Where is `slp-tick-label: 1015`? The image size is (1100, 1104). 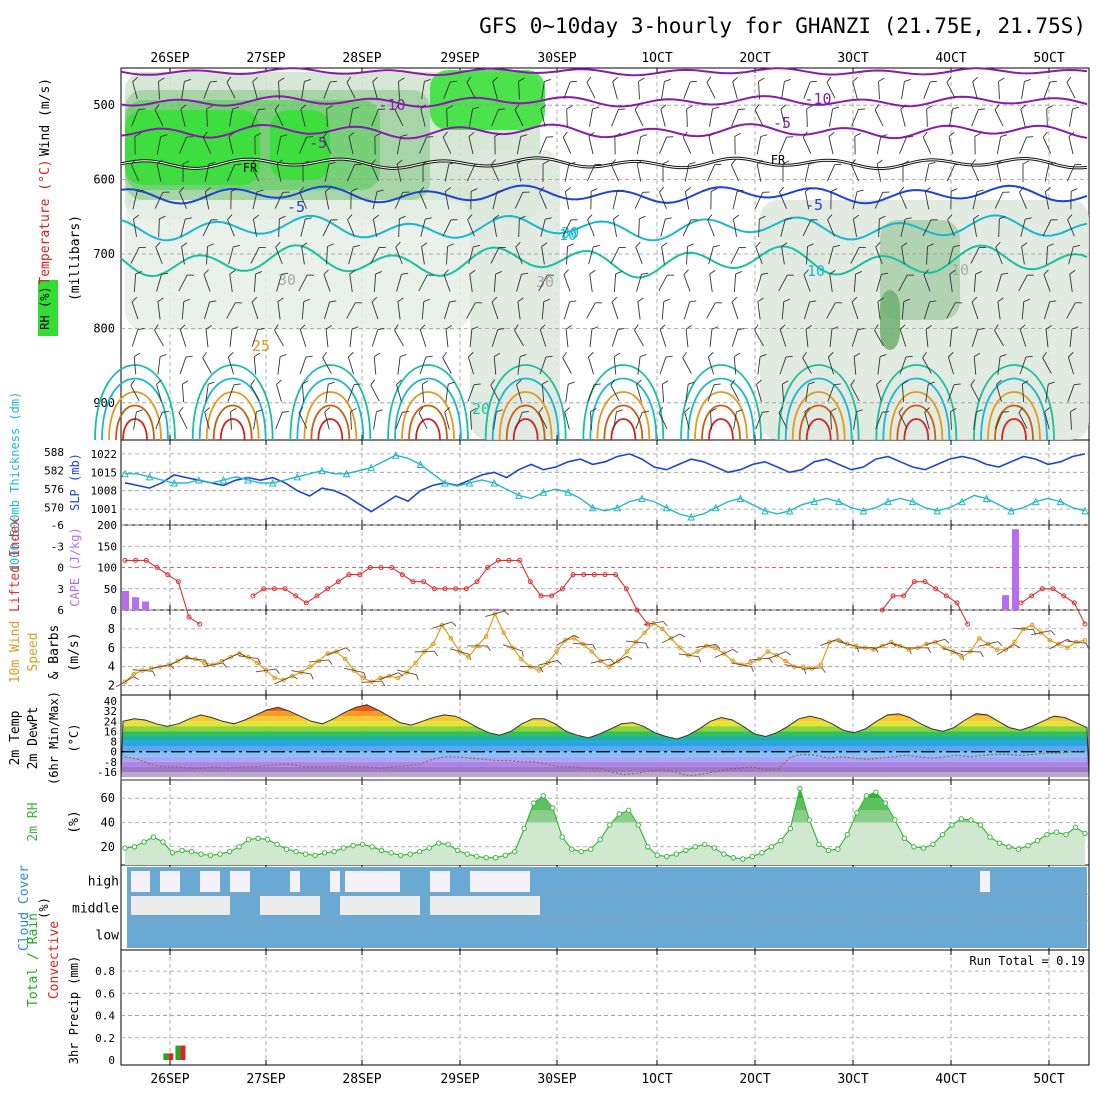
slp-tick-label: 1015 is located at coordinates (104, 472).